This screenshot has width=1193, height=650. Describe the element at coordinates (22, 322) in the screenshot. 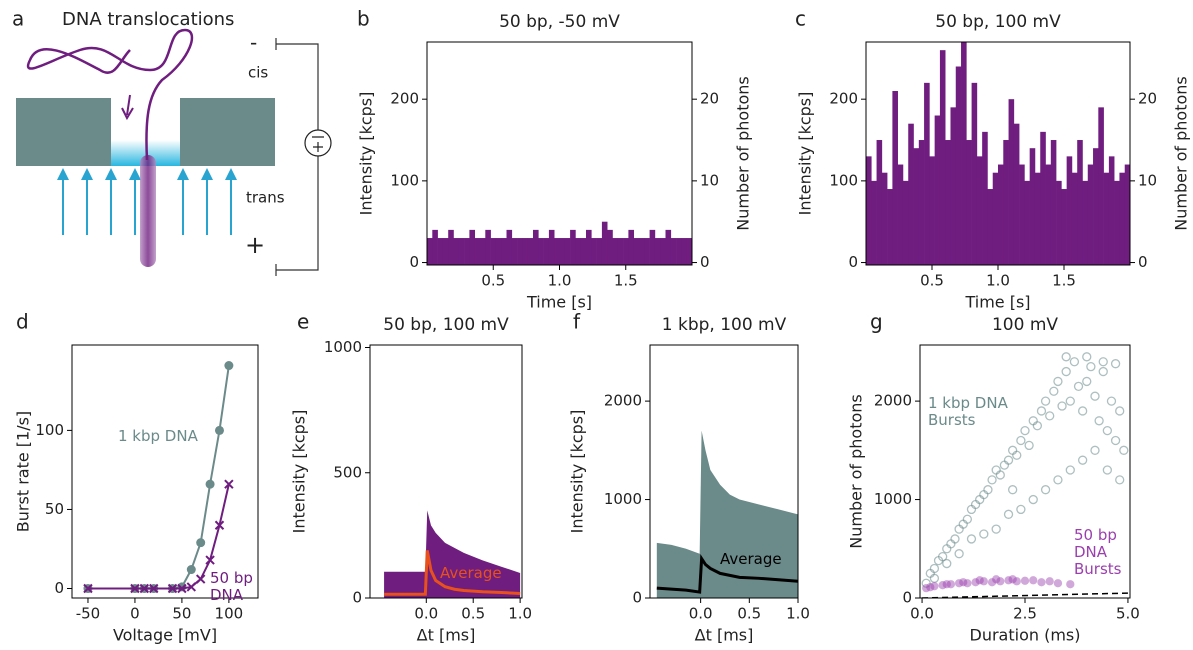

I see `panel-letter: d` at that location.